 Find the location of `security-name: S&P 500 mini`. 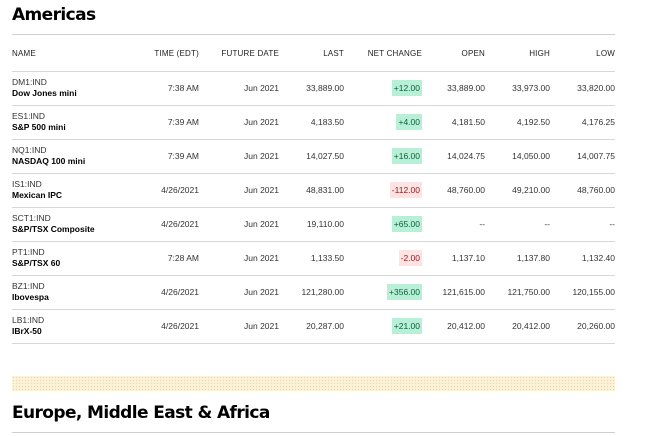

security-name: S&P 500 mini is located at coordinates (39, 127).